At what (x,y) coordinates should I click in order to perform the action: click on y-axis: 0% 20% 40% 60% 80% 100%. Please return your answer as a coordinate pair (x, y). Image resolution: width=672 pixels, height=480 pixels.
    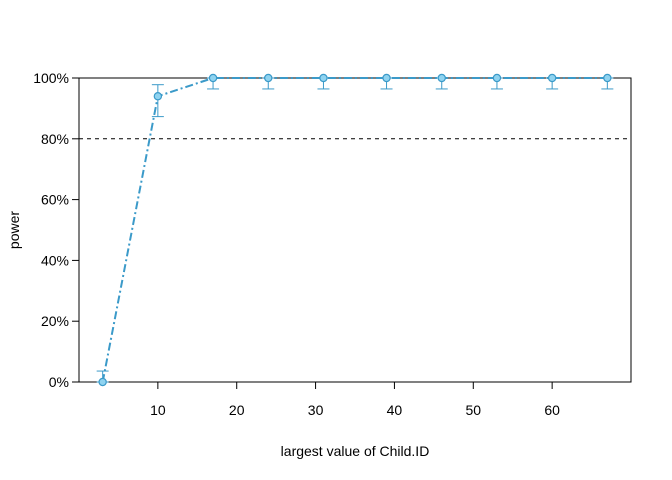
    Looking at the image, I should click on (56, 230).